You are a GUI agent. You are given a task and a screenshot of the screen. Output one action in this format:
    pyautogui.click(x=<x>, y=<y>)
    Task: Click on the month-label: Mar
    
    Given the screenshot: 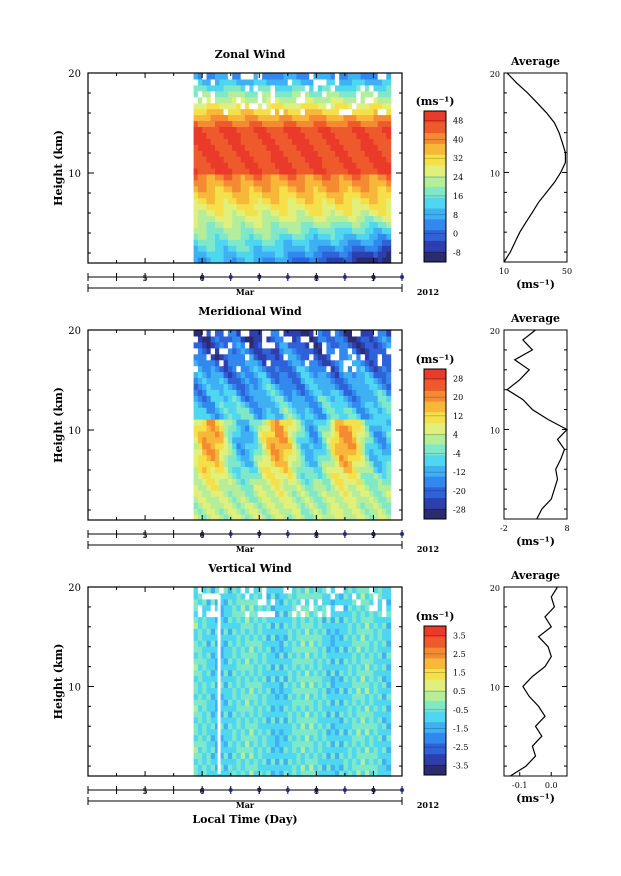 What is the action you would take?
    pyautogui.click(x=245, y=549)
    